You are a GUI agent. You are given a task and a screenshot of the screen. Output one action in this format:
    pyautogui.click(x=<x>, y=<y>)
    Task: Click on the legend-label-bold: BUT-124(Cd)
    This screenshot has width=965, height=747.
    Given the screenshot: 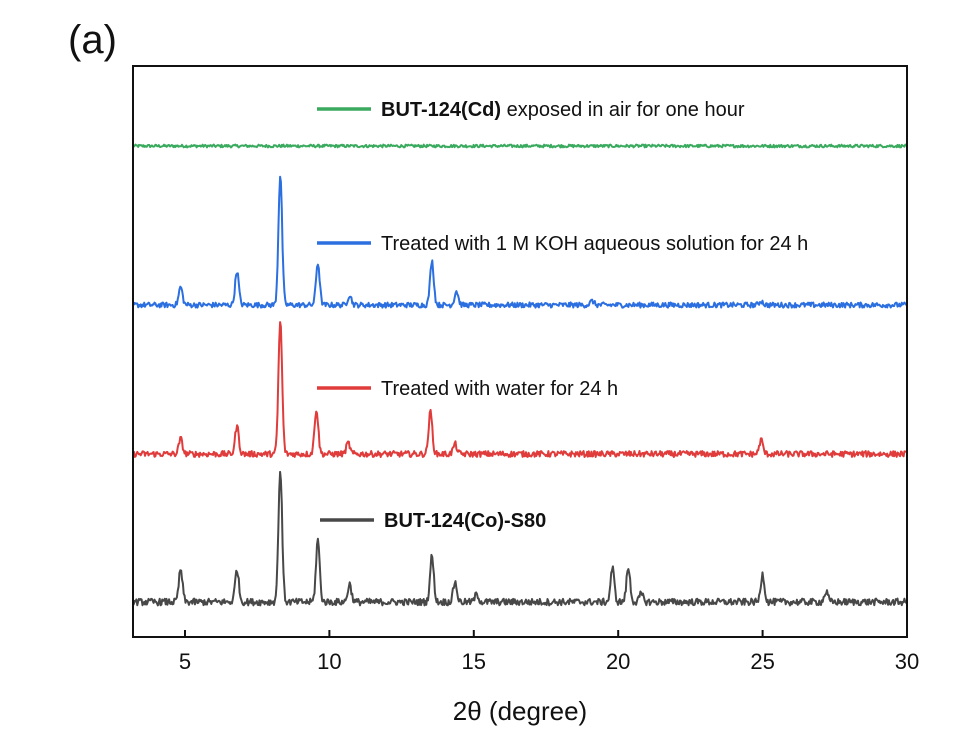 What is the action you would take?
    pyautogui.click(x=441, y=110)
    